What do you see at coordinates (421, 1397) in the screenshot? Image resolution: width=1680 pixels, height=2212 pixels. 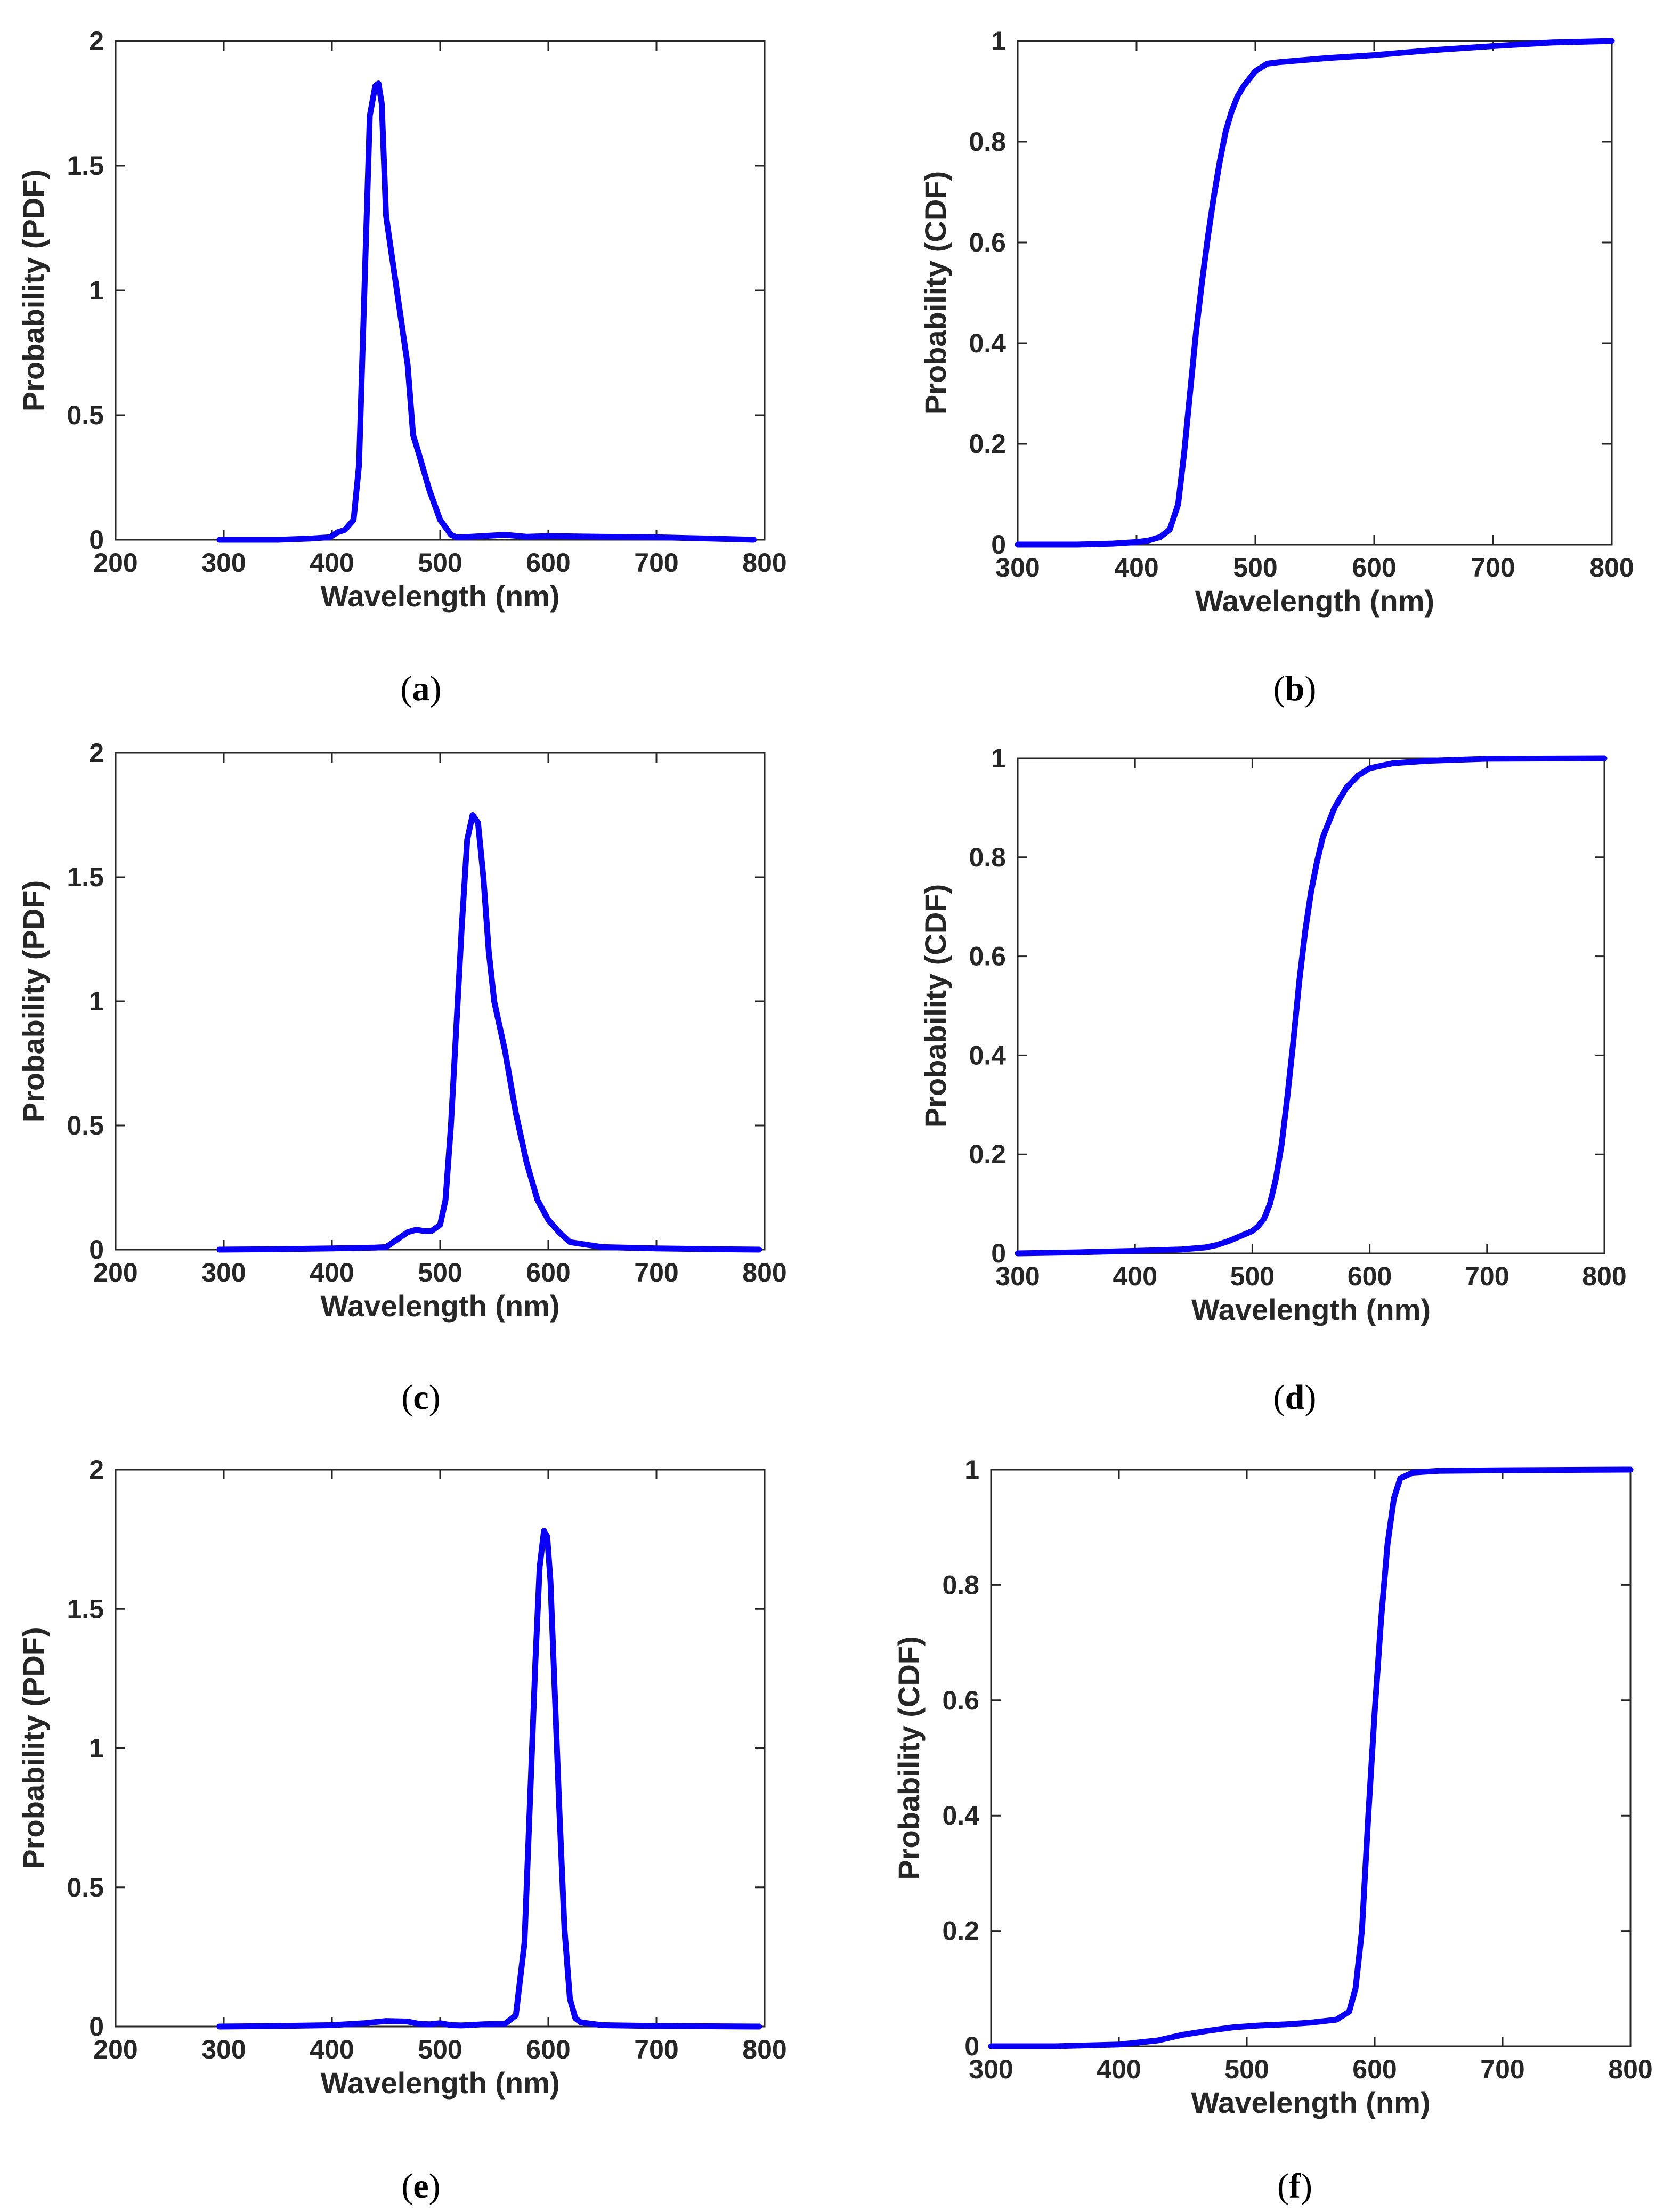 I see `caption-c: (c)` at bounding box center [421, 1397].